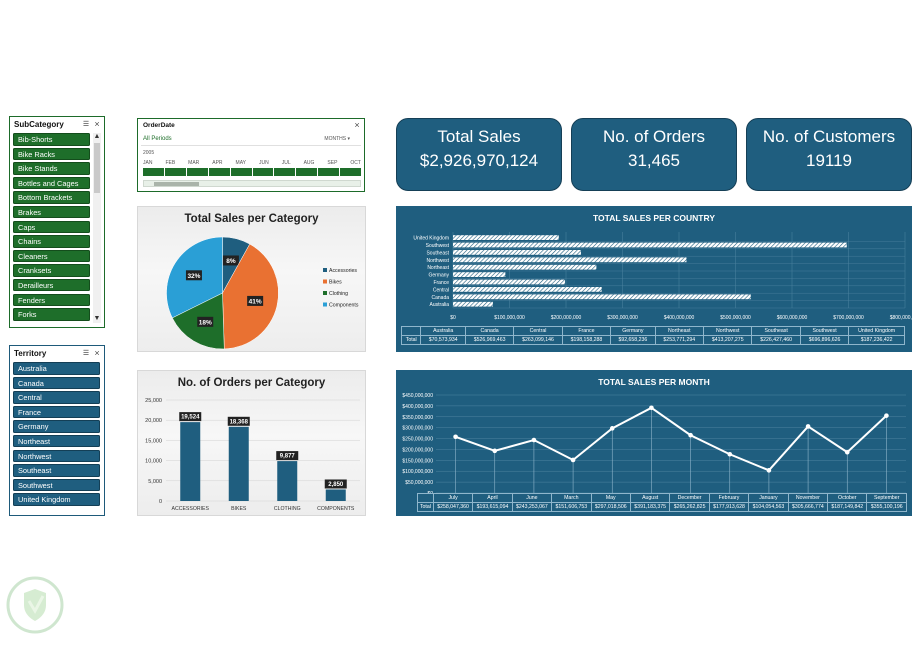  I want to click on x-tick-label: ACCESSORIES, so click(191, 509).